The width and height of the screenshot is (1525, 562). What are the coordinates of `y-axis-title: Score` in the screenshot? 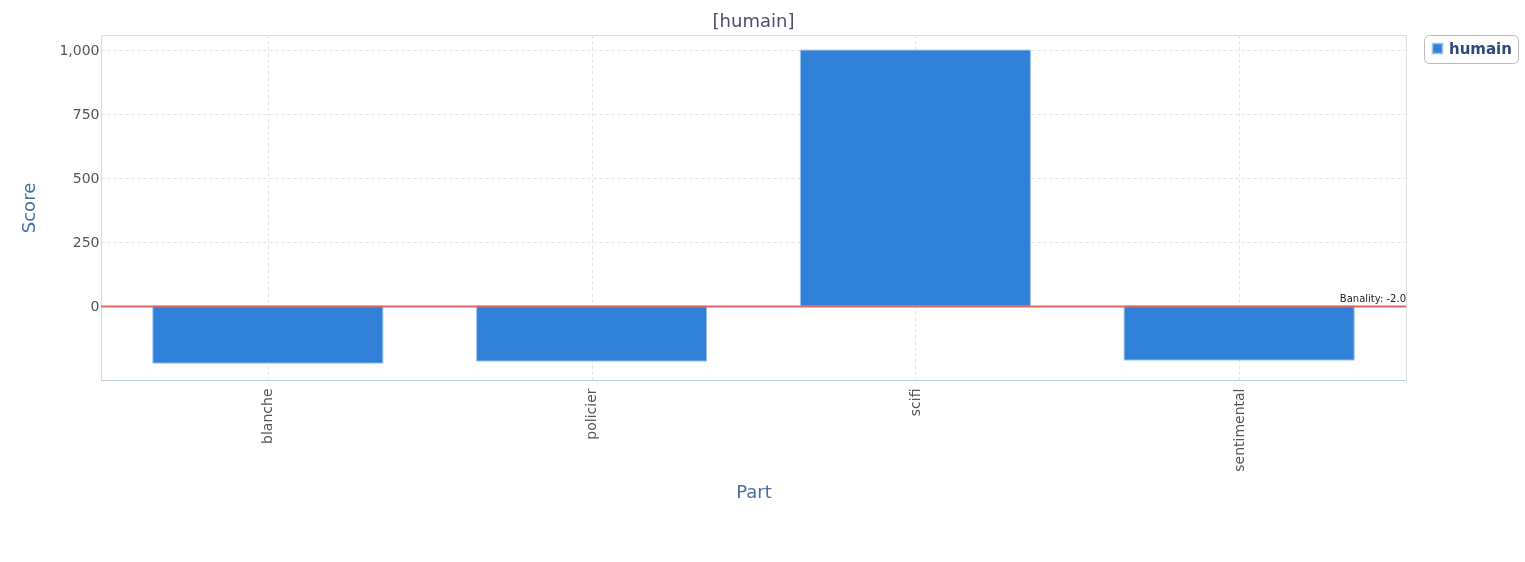 It's located at (29, 208).